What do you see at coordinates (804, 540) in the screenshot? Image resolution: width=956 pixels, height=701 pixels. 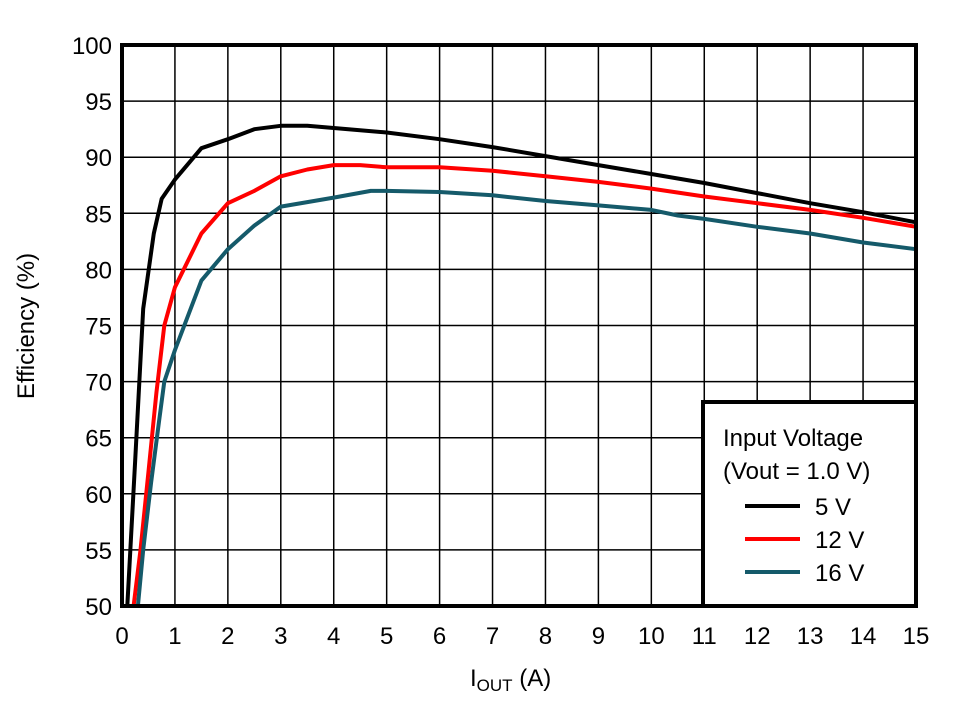 I see `legend-entries: 5 V 12 V 16 V` at bounding box center [804, 540].